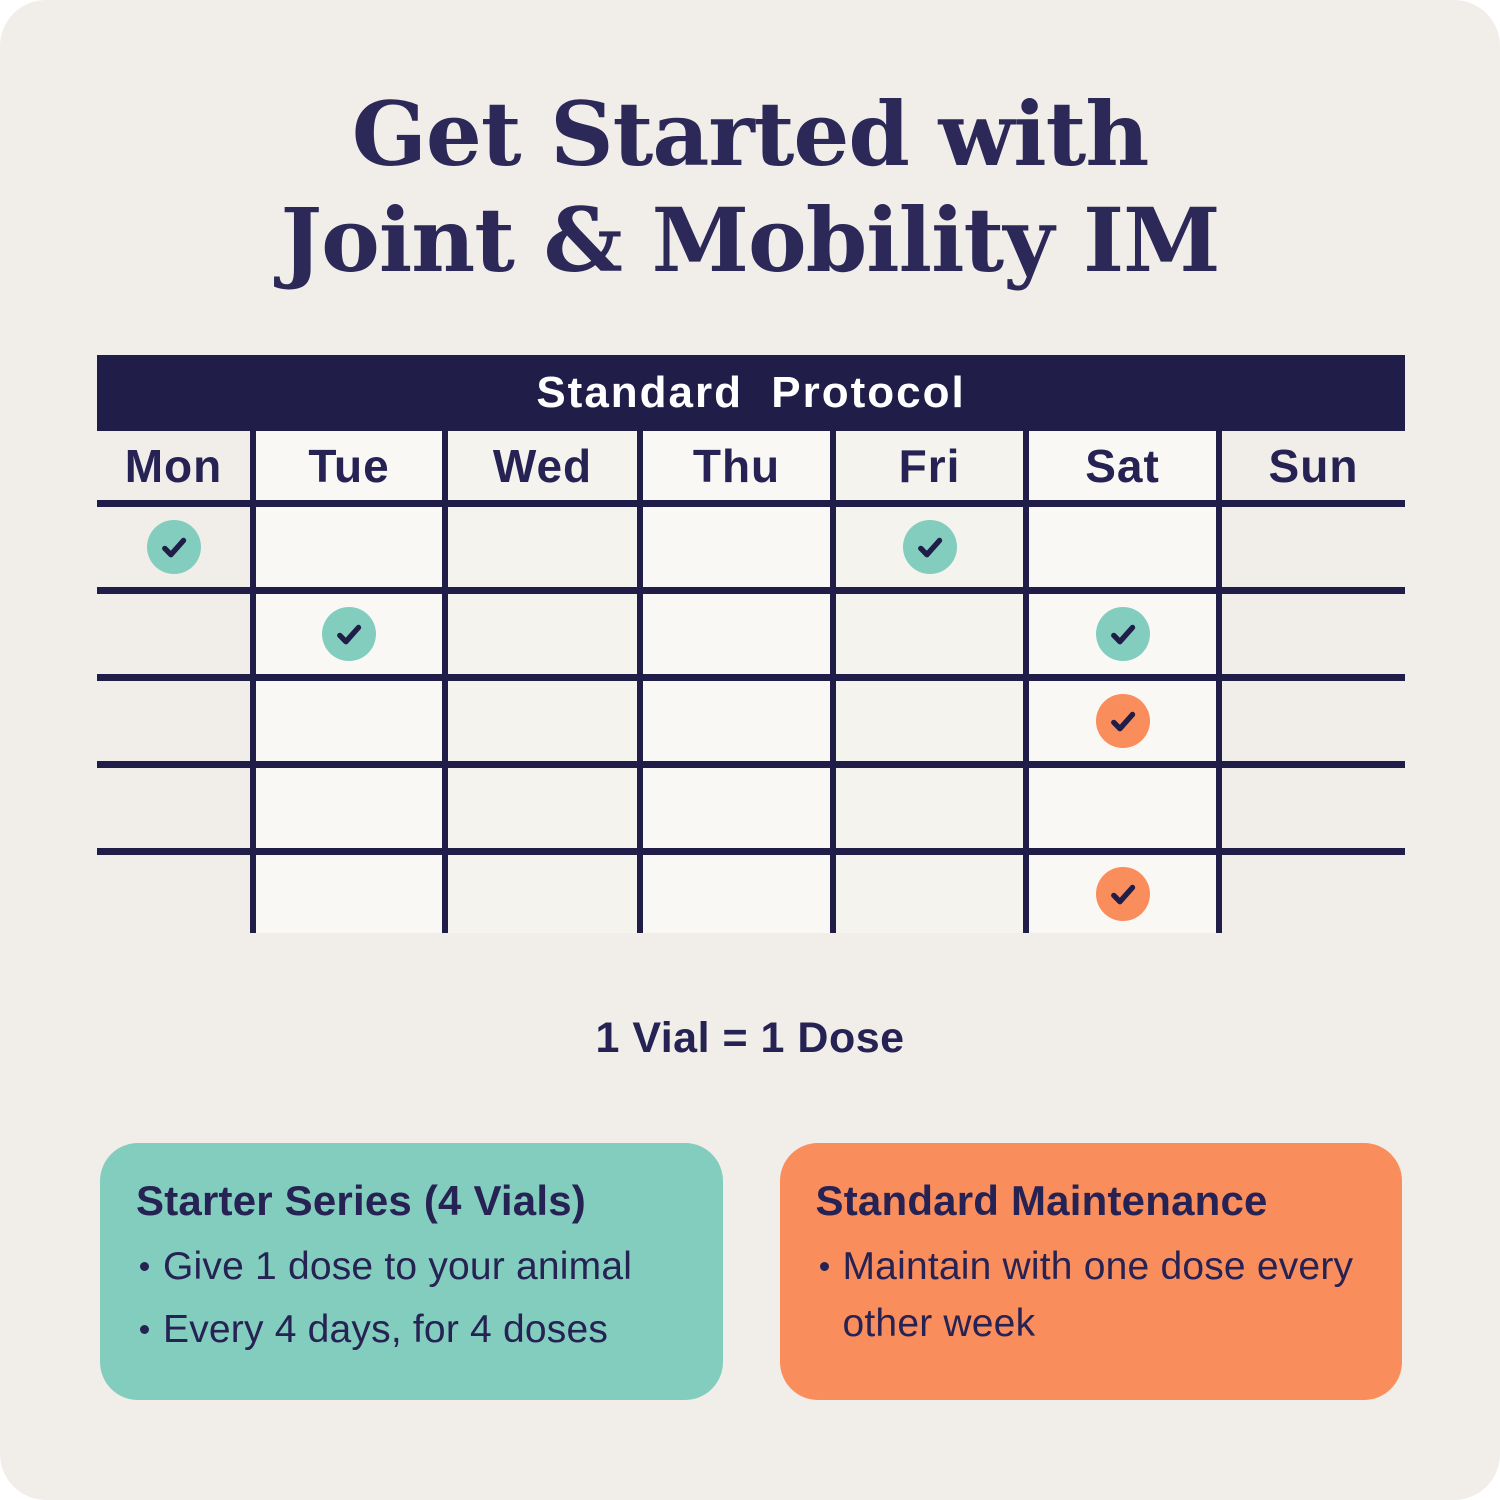  I want to click on day-header-mon: Mon, so click(176, 465).